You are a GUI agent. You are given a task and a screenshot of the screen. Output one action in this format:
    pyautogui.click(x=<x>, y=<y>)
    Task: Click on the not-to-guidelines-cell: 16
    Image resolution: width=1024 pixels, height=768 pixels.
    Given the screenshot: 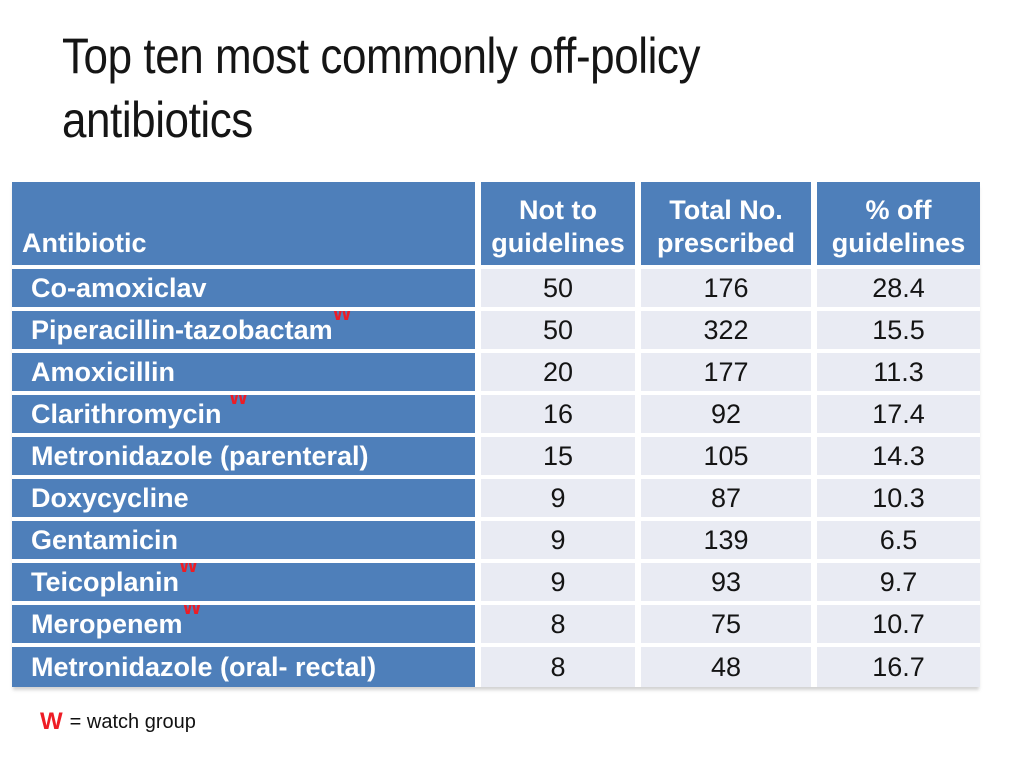 What is the action you would take?
    pyautogui.click(x=559, y=413)
    